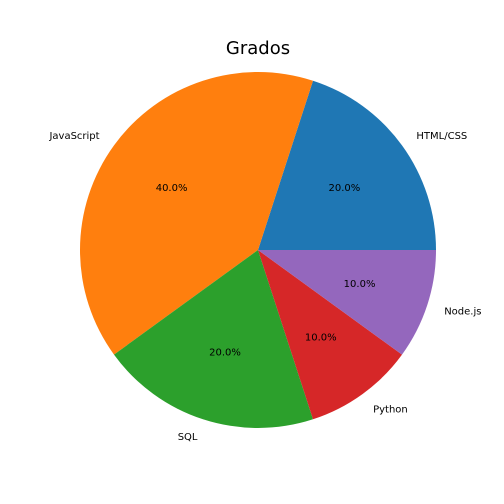 This screenshot has height=504, width=504. Describe the element at coordinates (188, 437) in the screenshot. I see `slice-label-sql: SQL` at that location.